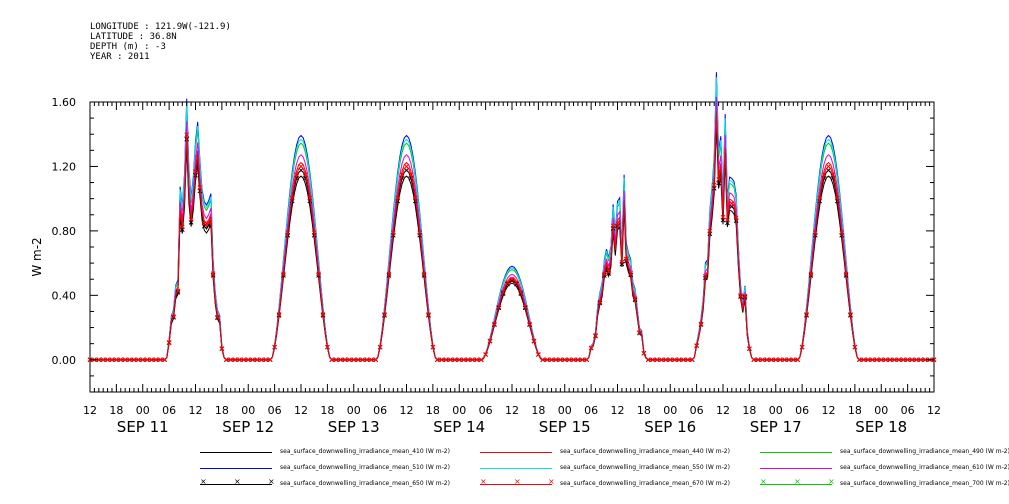  I want to click on x-day-label: SEP 11, so click(143, 427).